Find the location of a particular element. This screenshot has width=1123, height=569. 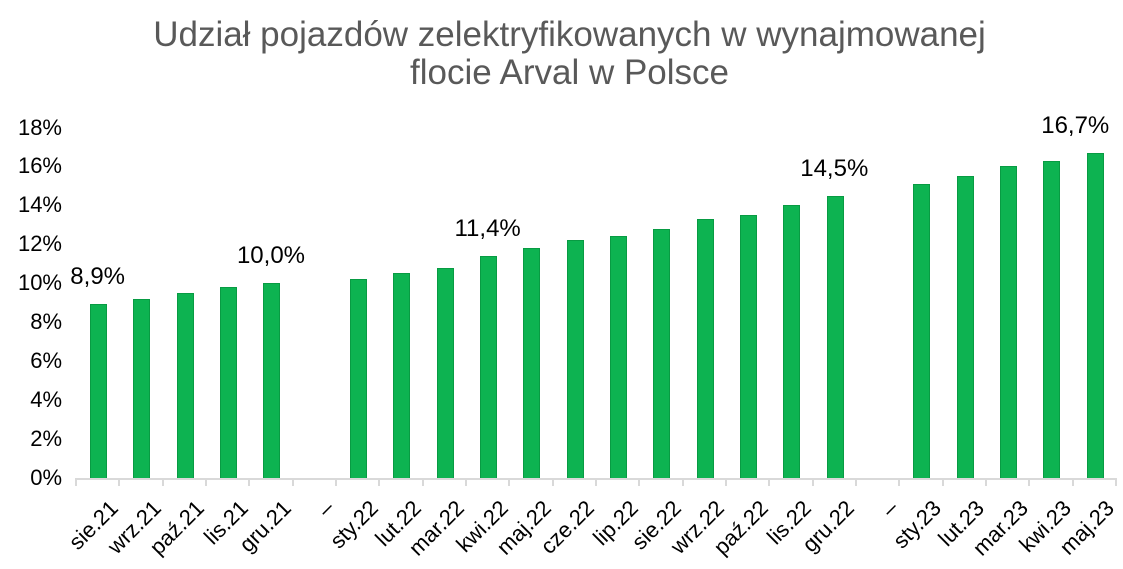

y-axis-tick-label: 6% is located at coordinates (46, 360).